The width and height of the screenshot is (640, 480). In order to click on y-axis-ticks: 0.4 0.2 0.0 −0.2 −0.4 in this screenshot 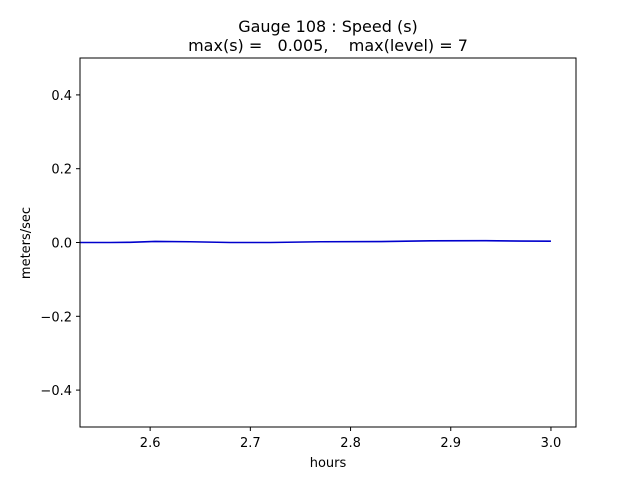, I will do `click(60, 244)`.